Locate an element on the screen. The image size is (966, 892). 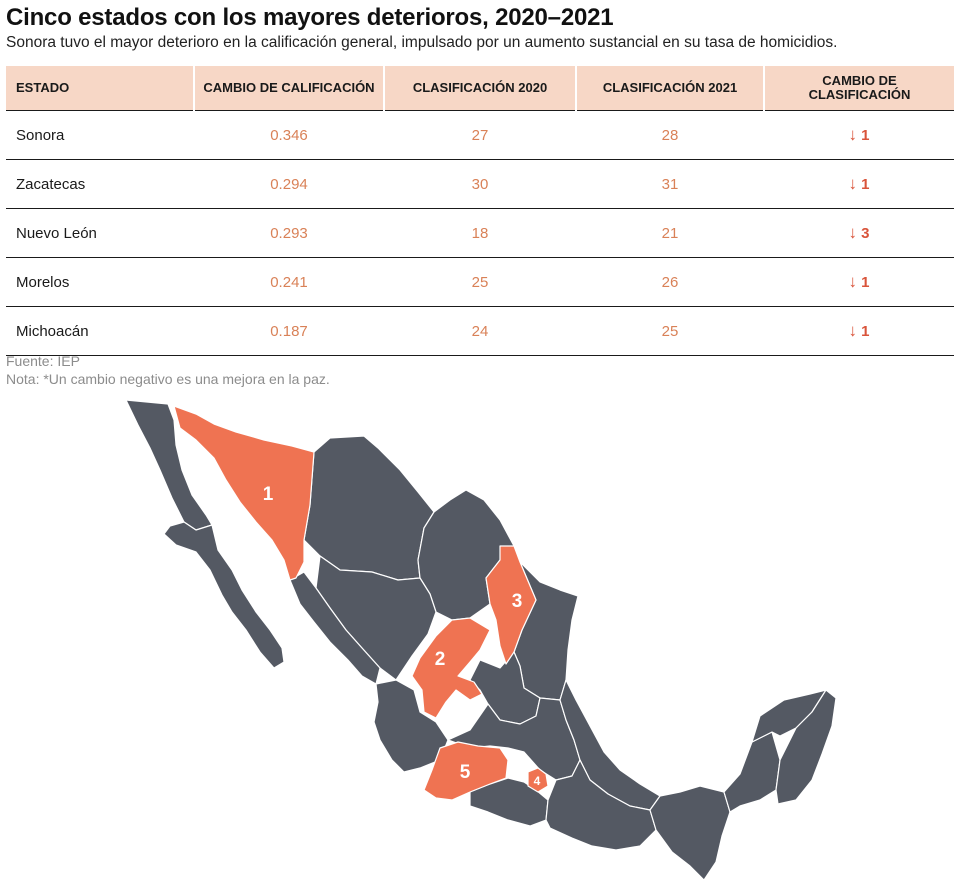
table-row: Michoacán 0.187 24 25 ↓ 1 is located at coordinates (480, 331).